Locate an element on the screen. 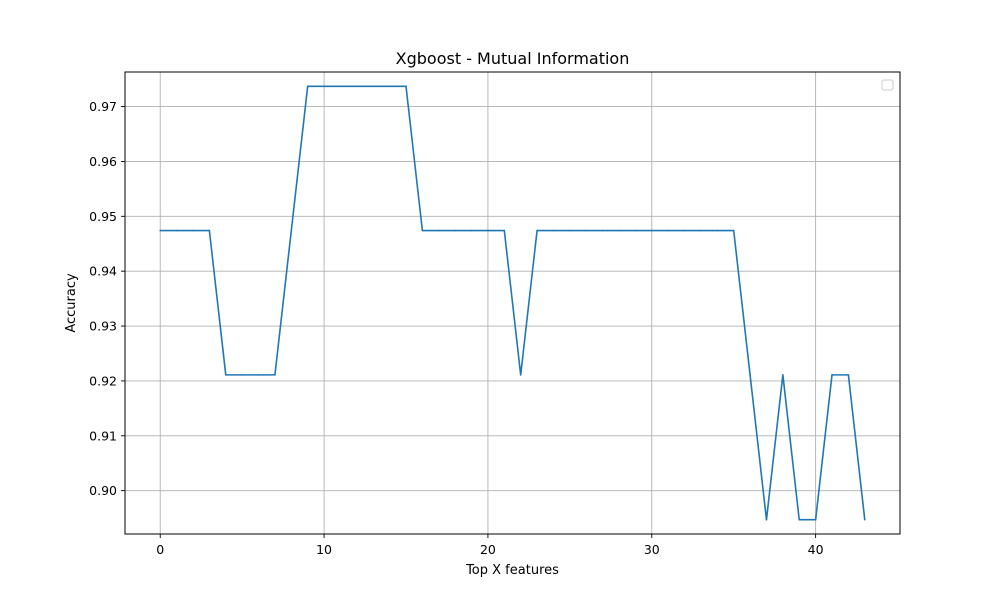 This screenshot has width=1000, height=604. y-tick-label: 0.93 is located at coordinates (103, 326).